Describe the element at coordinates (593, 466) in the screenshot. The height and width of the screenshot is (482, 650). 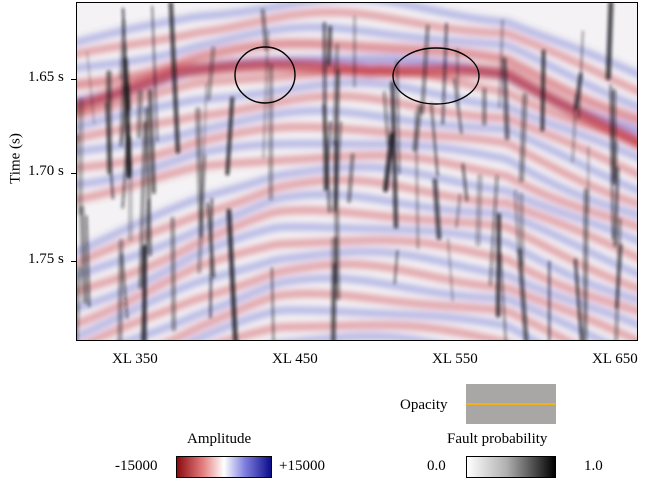
I see `fault-max-label: 1.0` at that location.